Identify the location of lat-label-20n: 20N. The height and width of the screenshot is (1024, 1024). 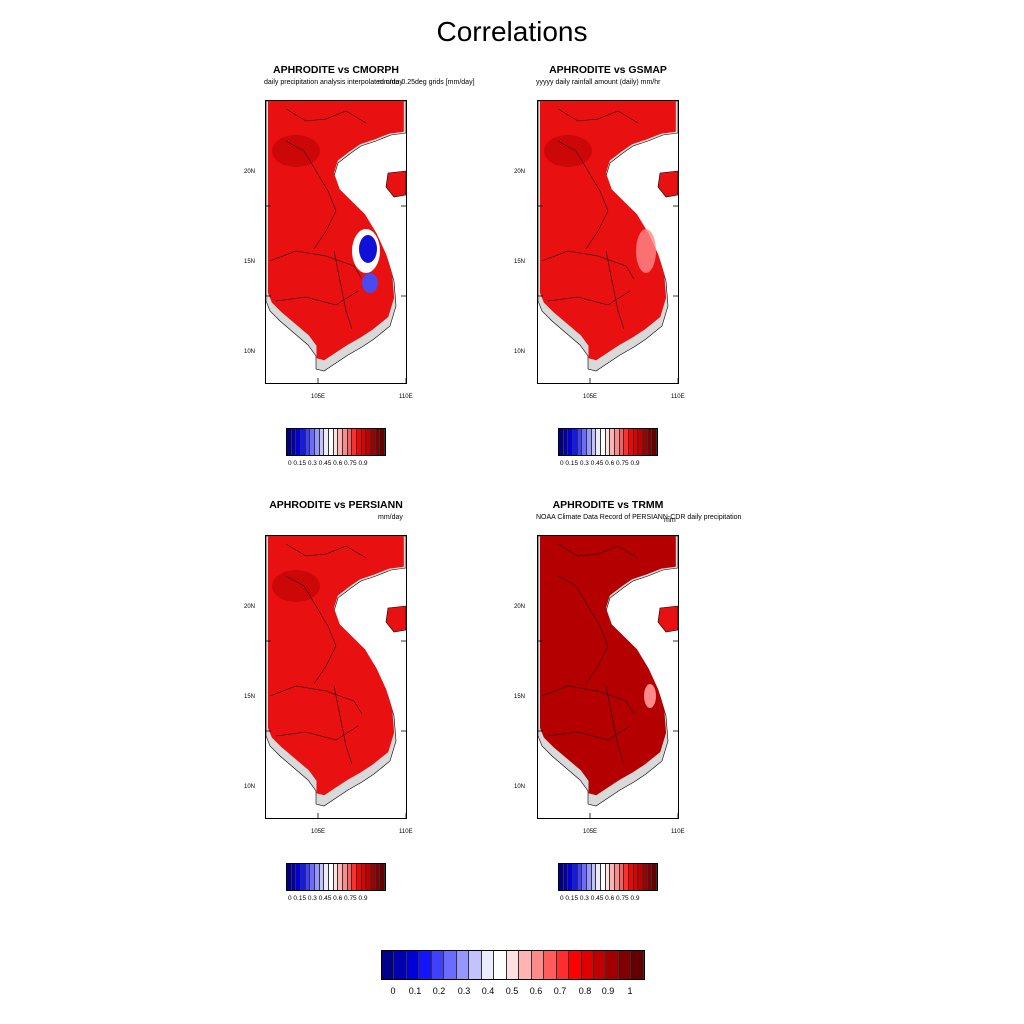
(520, 607).